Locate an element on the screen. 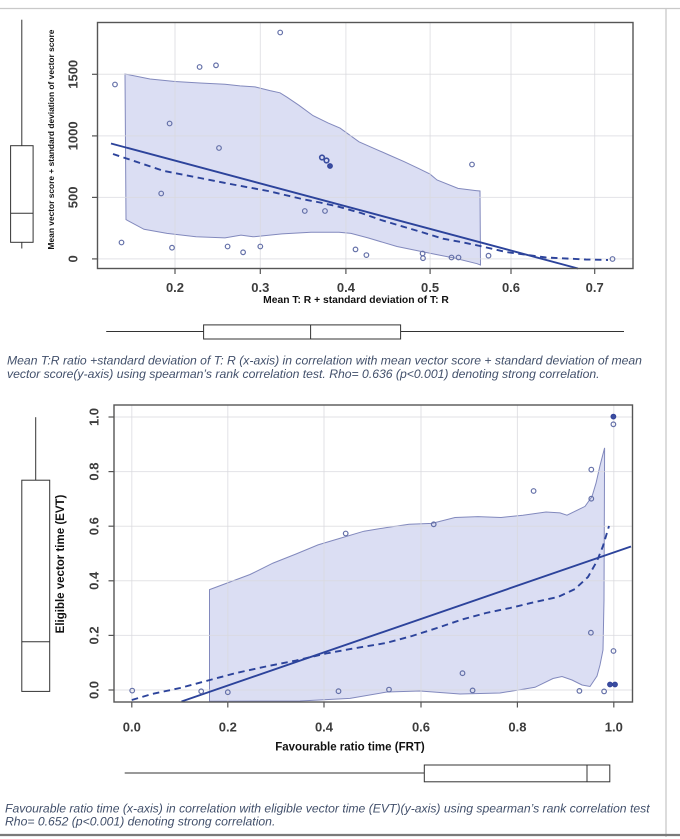 The height and width of the screenshot is (839, 680). svg-text: 0 is located at coordinates (73, 258).